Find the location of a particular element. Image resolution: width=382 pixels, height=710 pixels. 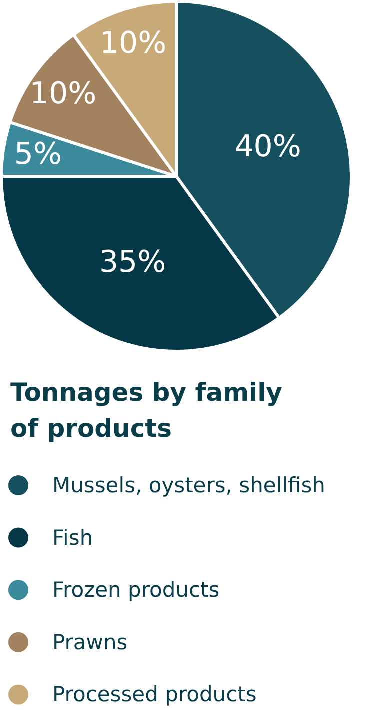

legend-label: Mussels, oysters, shellfish is located at coordinates (189, 486).